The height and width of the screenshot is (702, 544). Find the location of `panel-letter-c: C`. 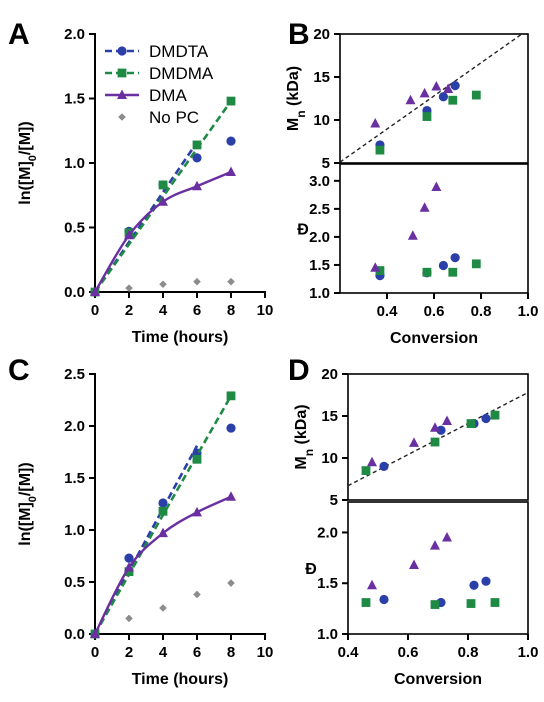

panel-letter-c: C is located at coordinates (19, 370).